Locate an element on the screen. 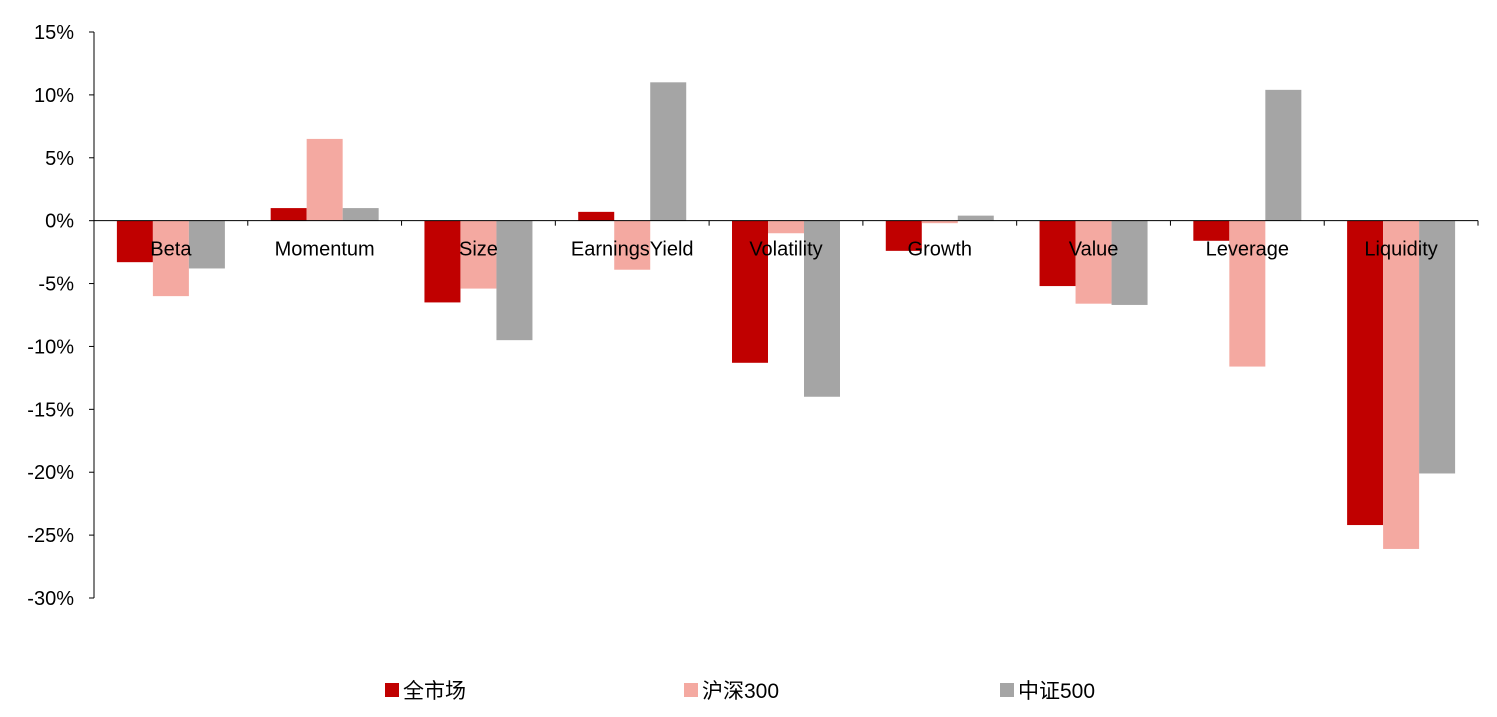  bar-3-earningsyield is located at coordinates (668, 151).